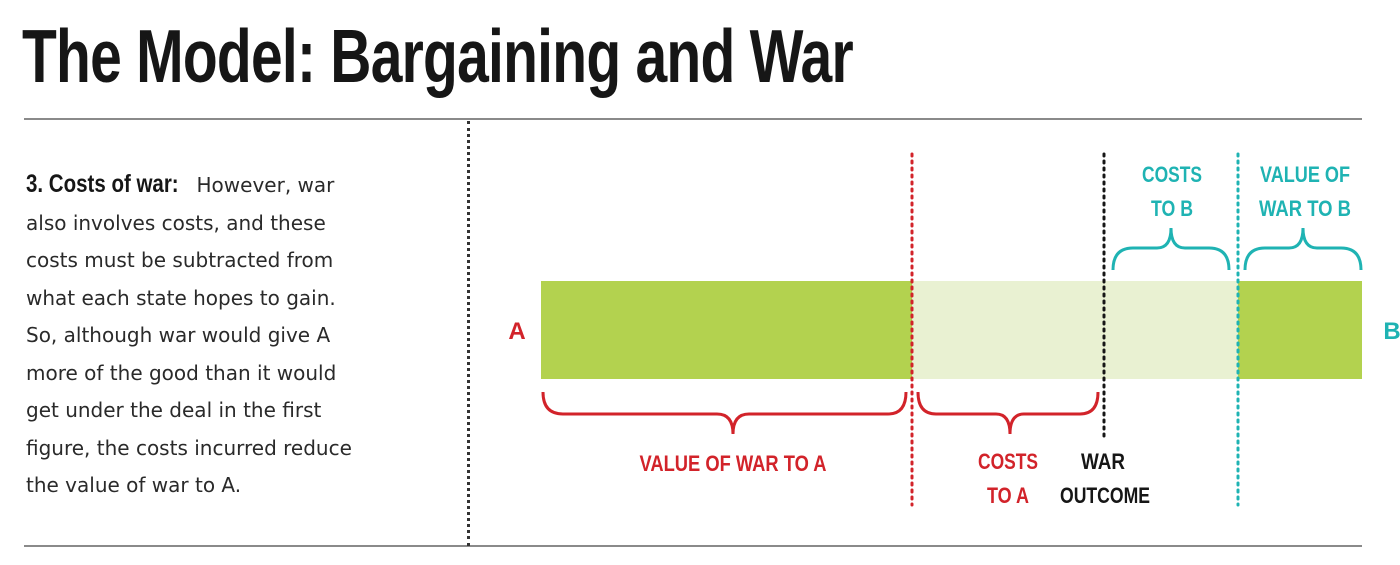 Image resolution: width=1400 pixels, height=565 pixels. What do you see at coordinates (265, 185) in the screenshot?
I see `description-line: However, war` at bounding box center [265, 185].